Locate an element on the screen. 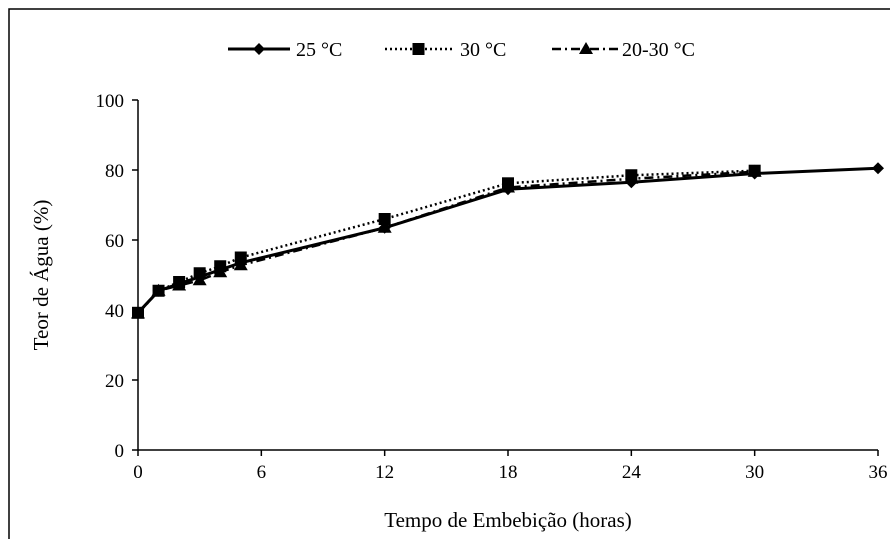 Image resolution: width=890 pixels, height=544 pixels. x-tick-label: 12 is located at coordinates (384, 472).